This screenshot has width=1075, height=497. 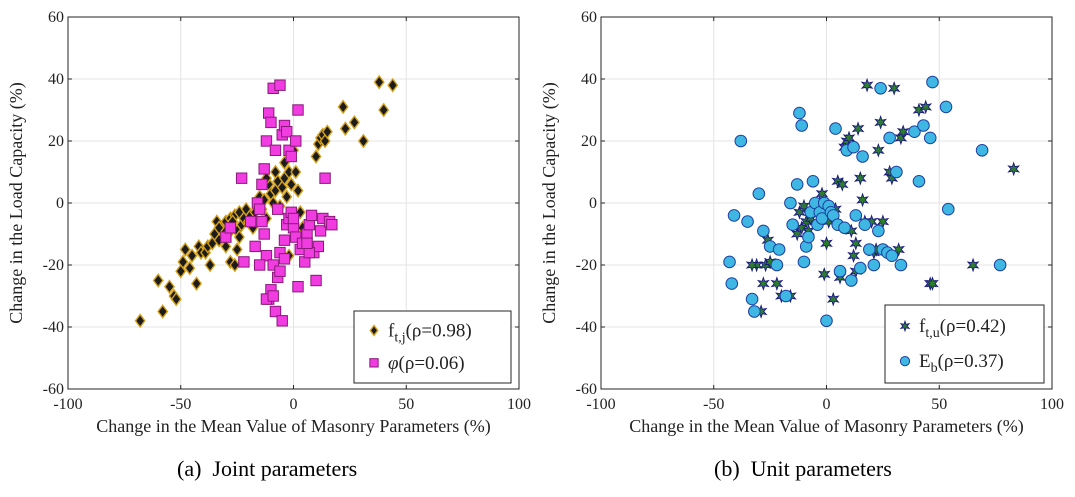 I want to click on caption-a: (a) Joint parameters, so click(x=267, y=468).